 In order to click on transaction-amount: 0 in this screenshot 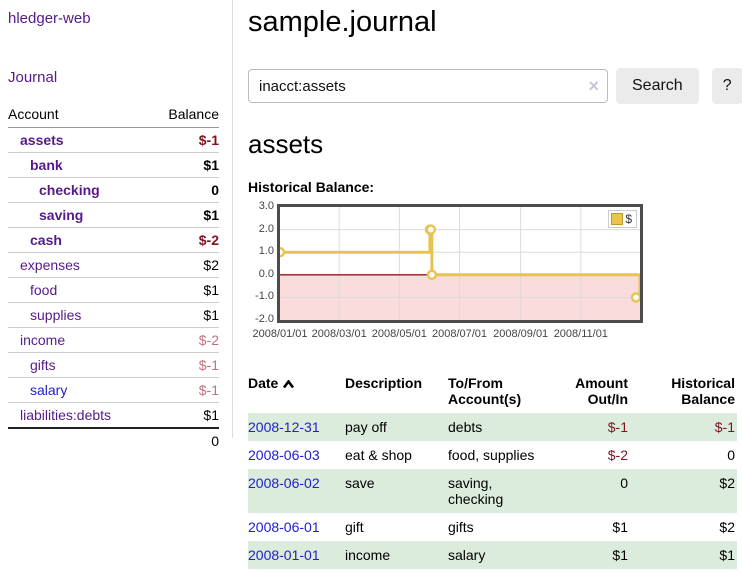, I will do `click(624, 483)`.